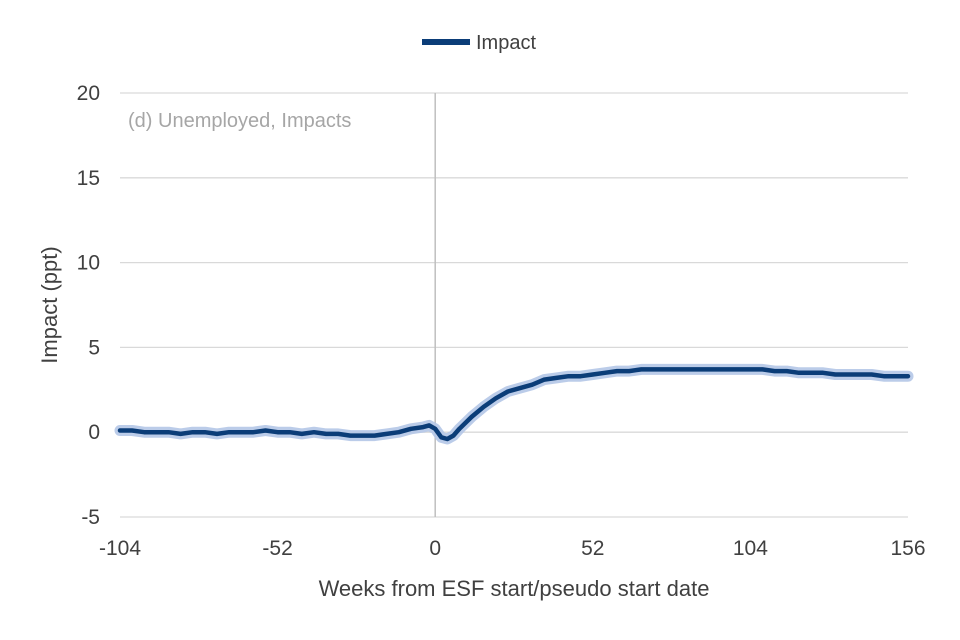 This screenshot has width=960, height=640. Describe the element at coordinates (90, 517) in the screenshot. I see `y-tick-label: -5` at that location.